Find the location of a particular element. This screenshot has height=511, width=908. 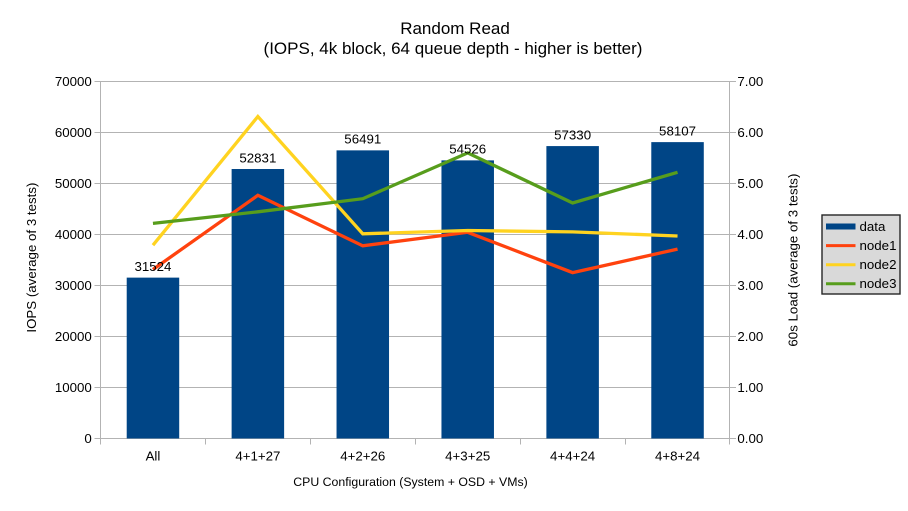

svg-text: 31524 is located at coordinates (152, 266).